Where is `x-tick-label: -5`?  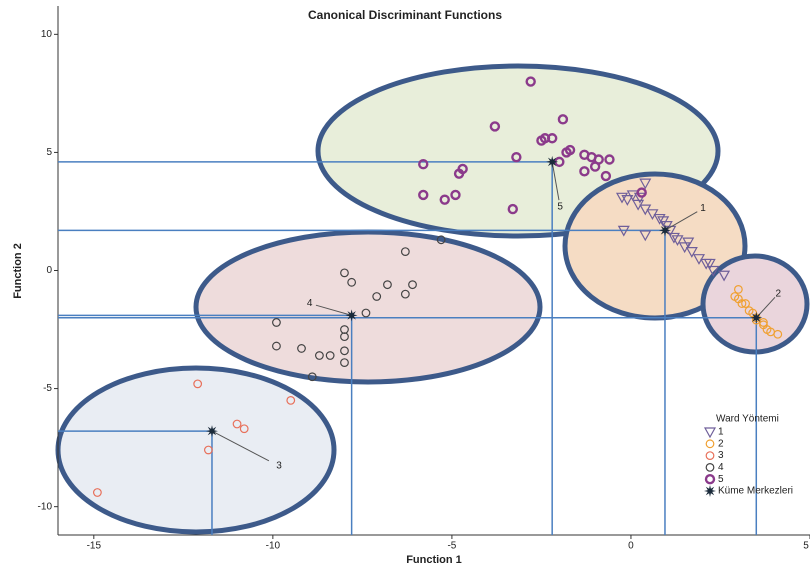 x-tick-label: -5 is located at coordinates (451, 546).